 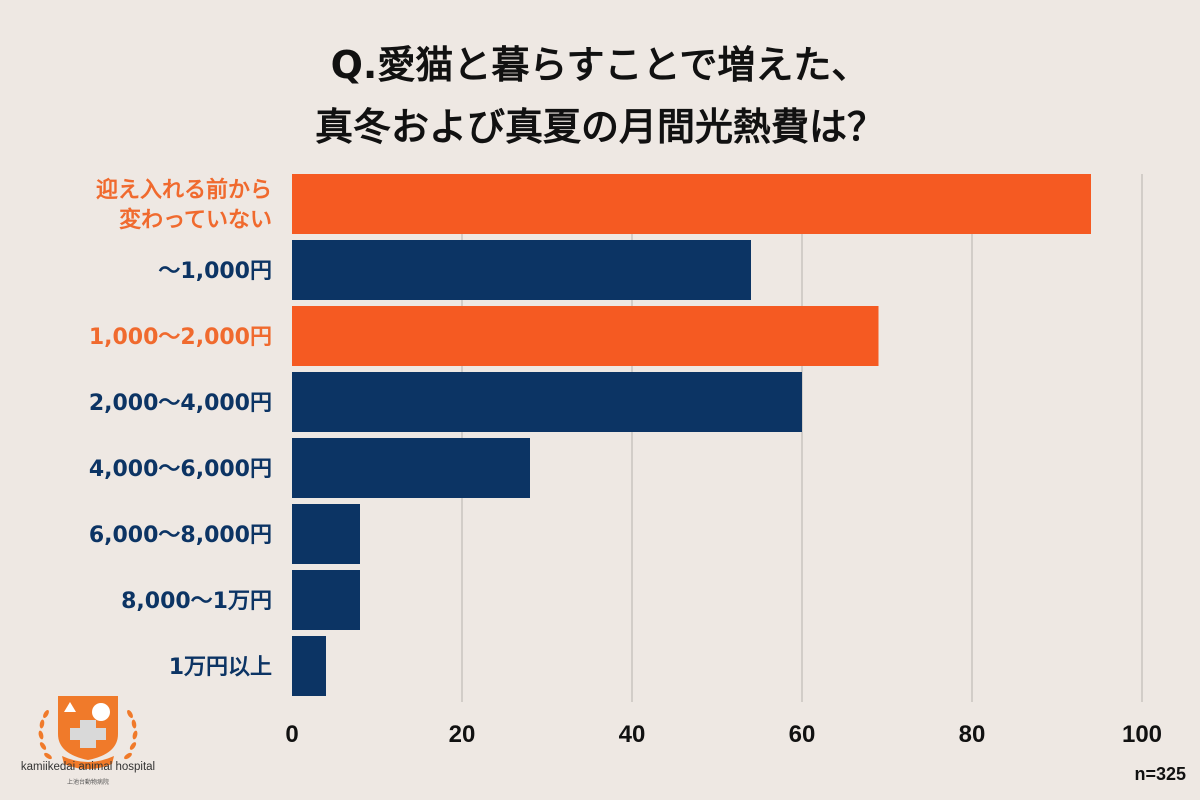 I want to click on category-label: 8,000〜1万円, so click(x=196, y=601).